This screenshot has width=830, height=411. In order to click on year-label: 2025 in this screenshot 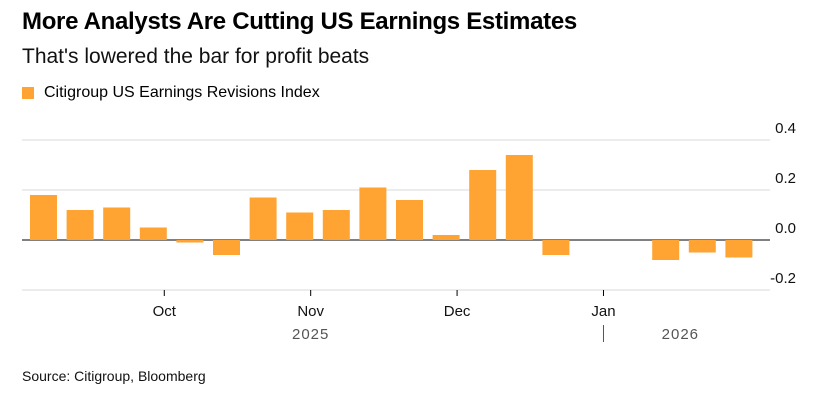, I will do `click(310, 334)`.